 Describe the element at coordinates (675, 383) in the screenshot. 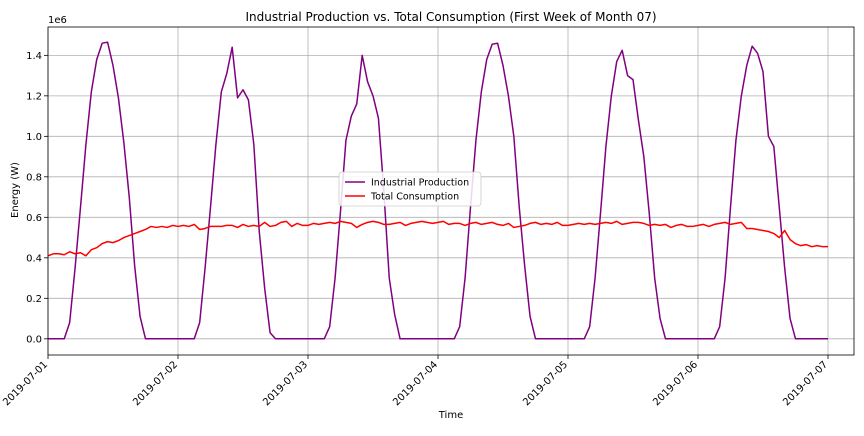

I see `x-tick-label: 2019-07-06` at that location.